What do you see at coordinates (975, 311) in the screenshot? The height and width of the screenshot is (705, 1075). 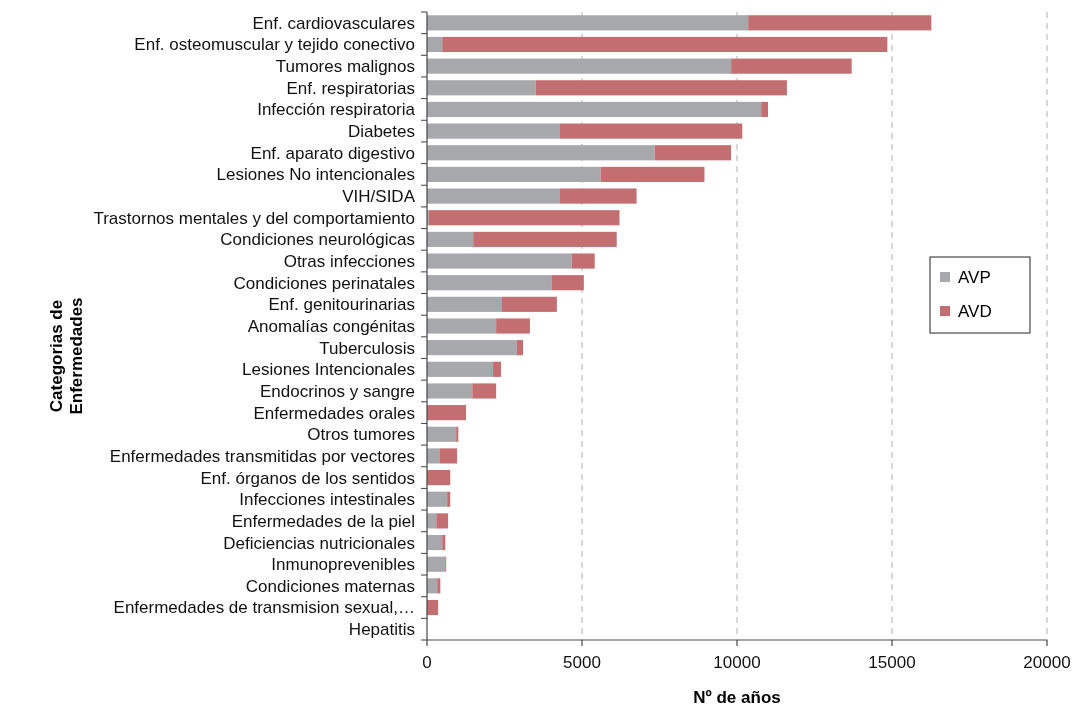 I see `legend-label: AVD` at bounding box center [975, 311].